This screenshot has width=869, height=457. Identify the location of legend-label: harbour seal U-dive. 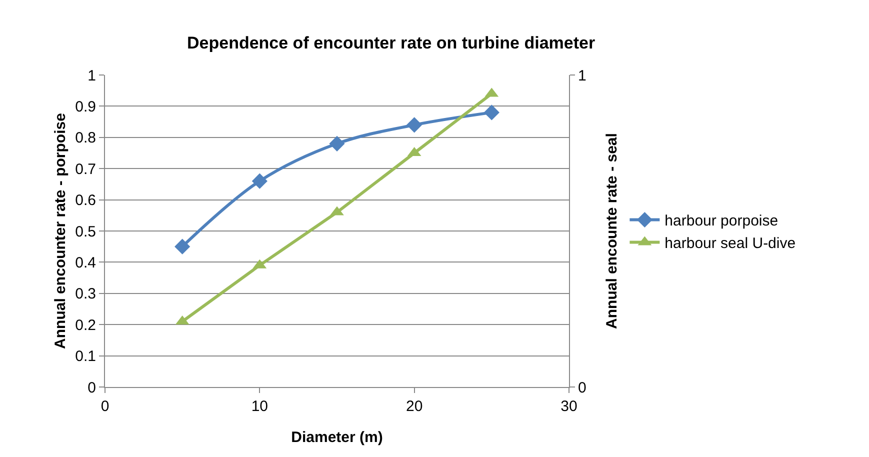
(730, 243).